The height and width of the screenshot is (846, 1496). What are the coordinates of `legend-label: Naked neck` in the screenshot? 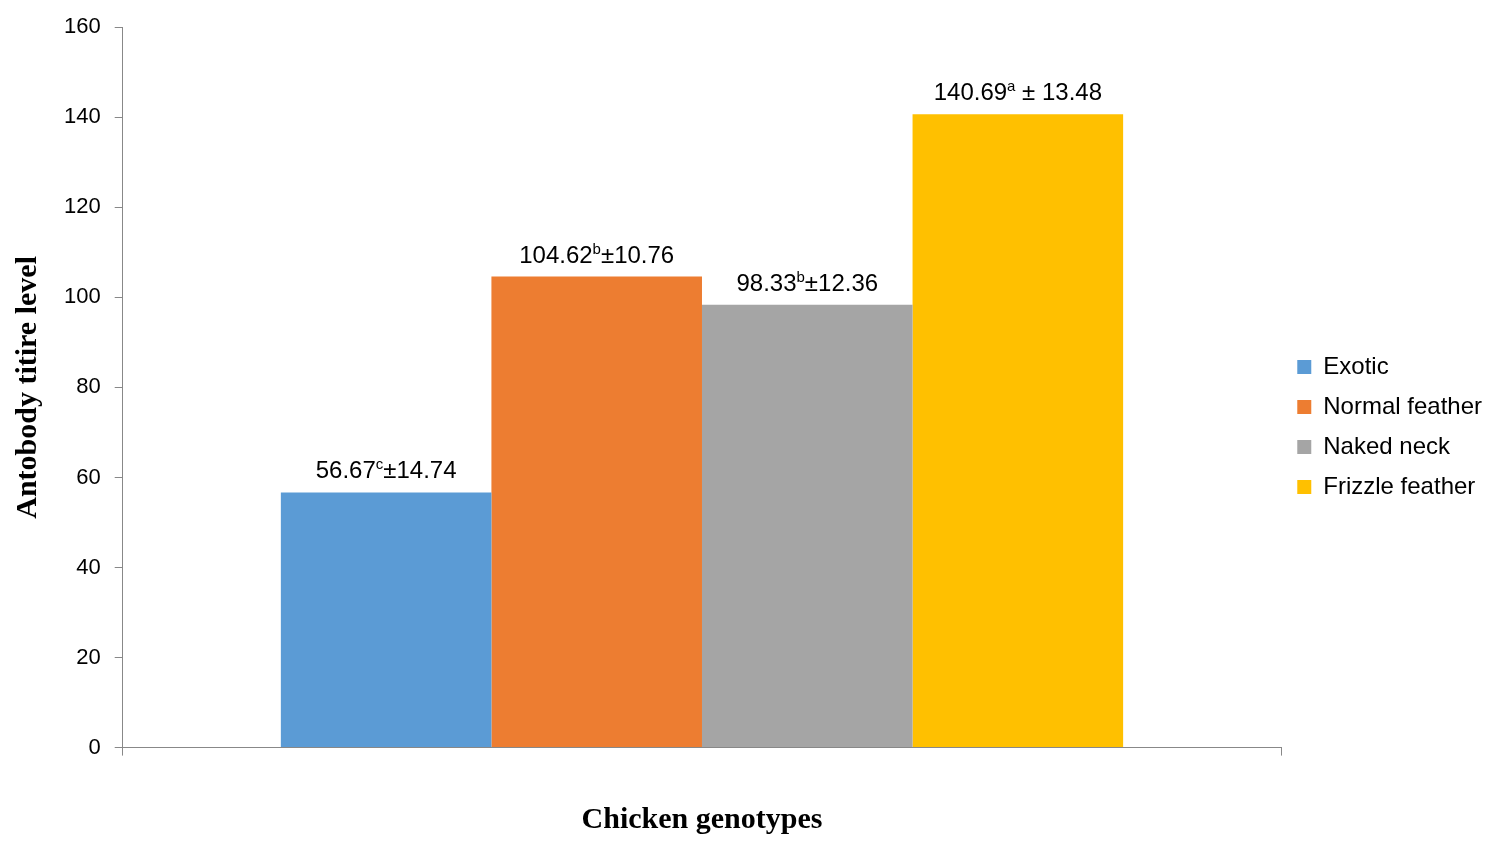 It's located at (1387, 445).